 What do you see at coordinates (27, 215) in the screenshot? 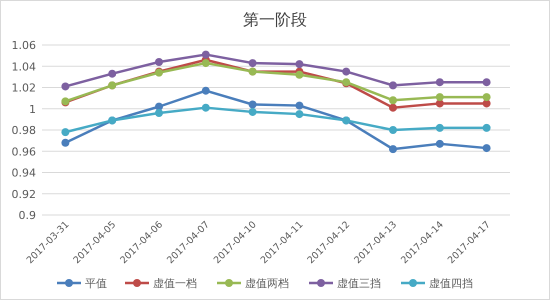
I see `y-tick-label: 0.9` at bounding box center [27, 215].